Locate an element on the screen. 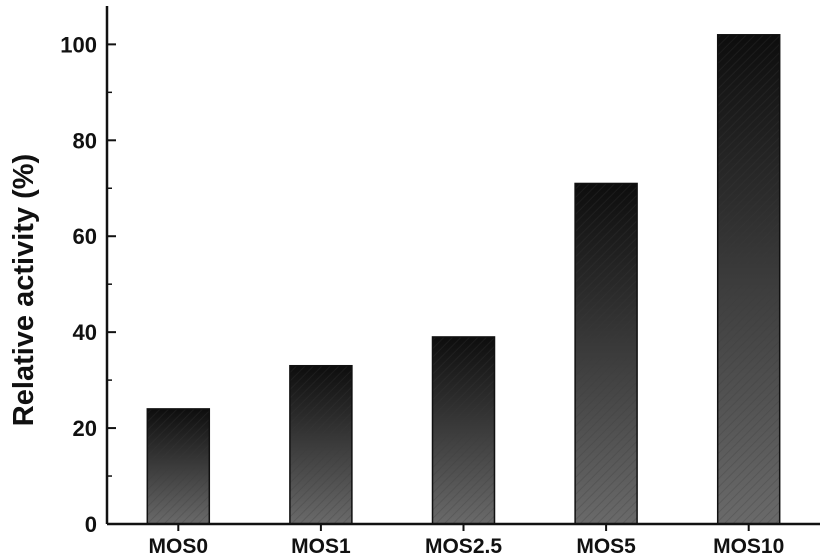 The height and width of the screenshot is (559, 827). y-tick-label: 100 is located at coordinates (78, 44).